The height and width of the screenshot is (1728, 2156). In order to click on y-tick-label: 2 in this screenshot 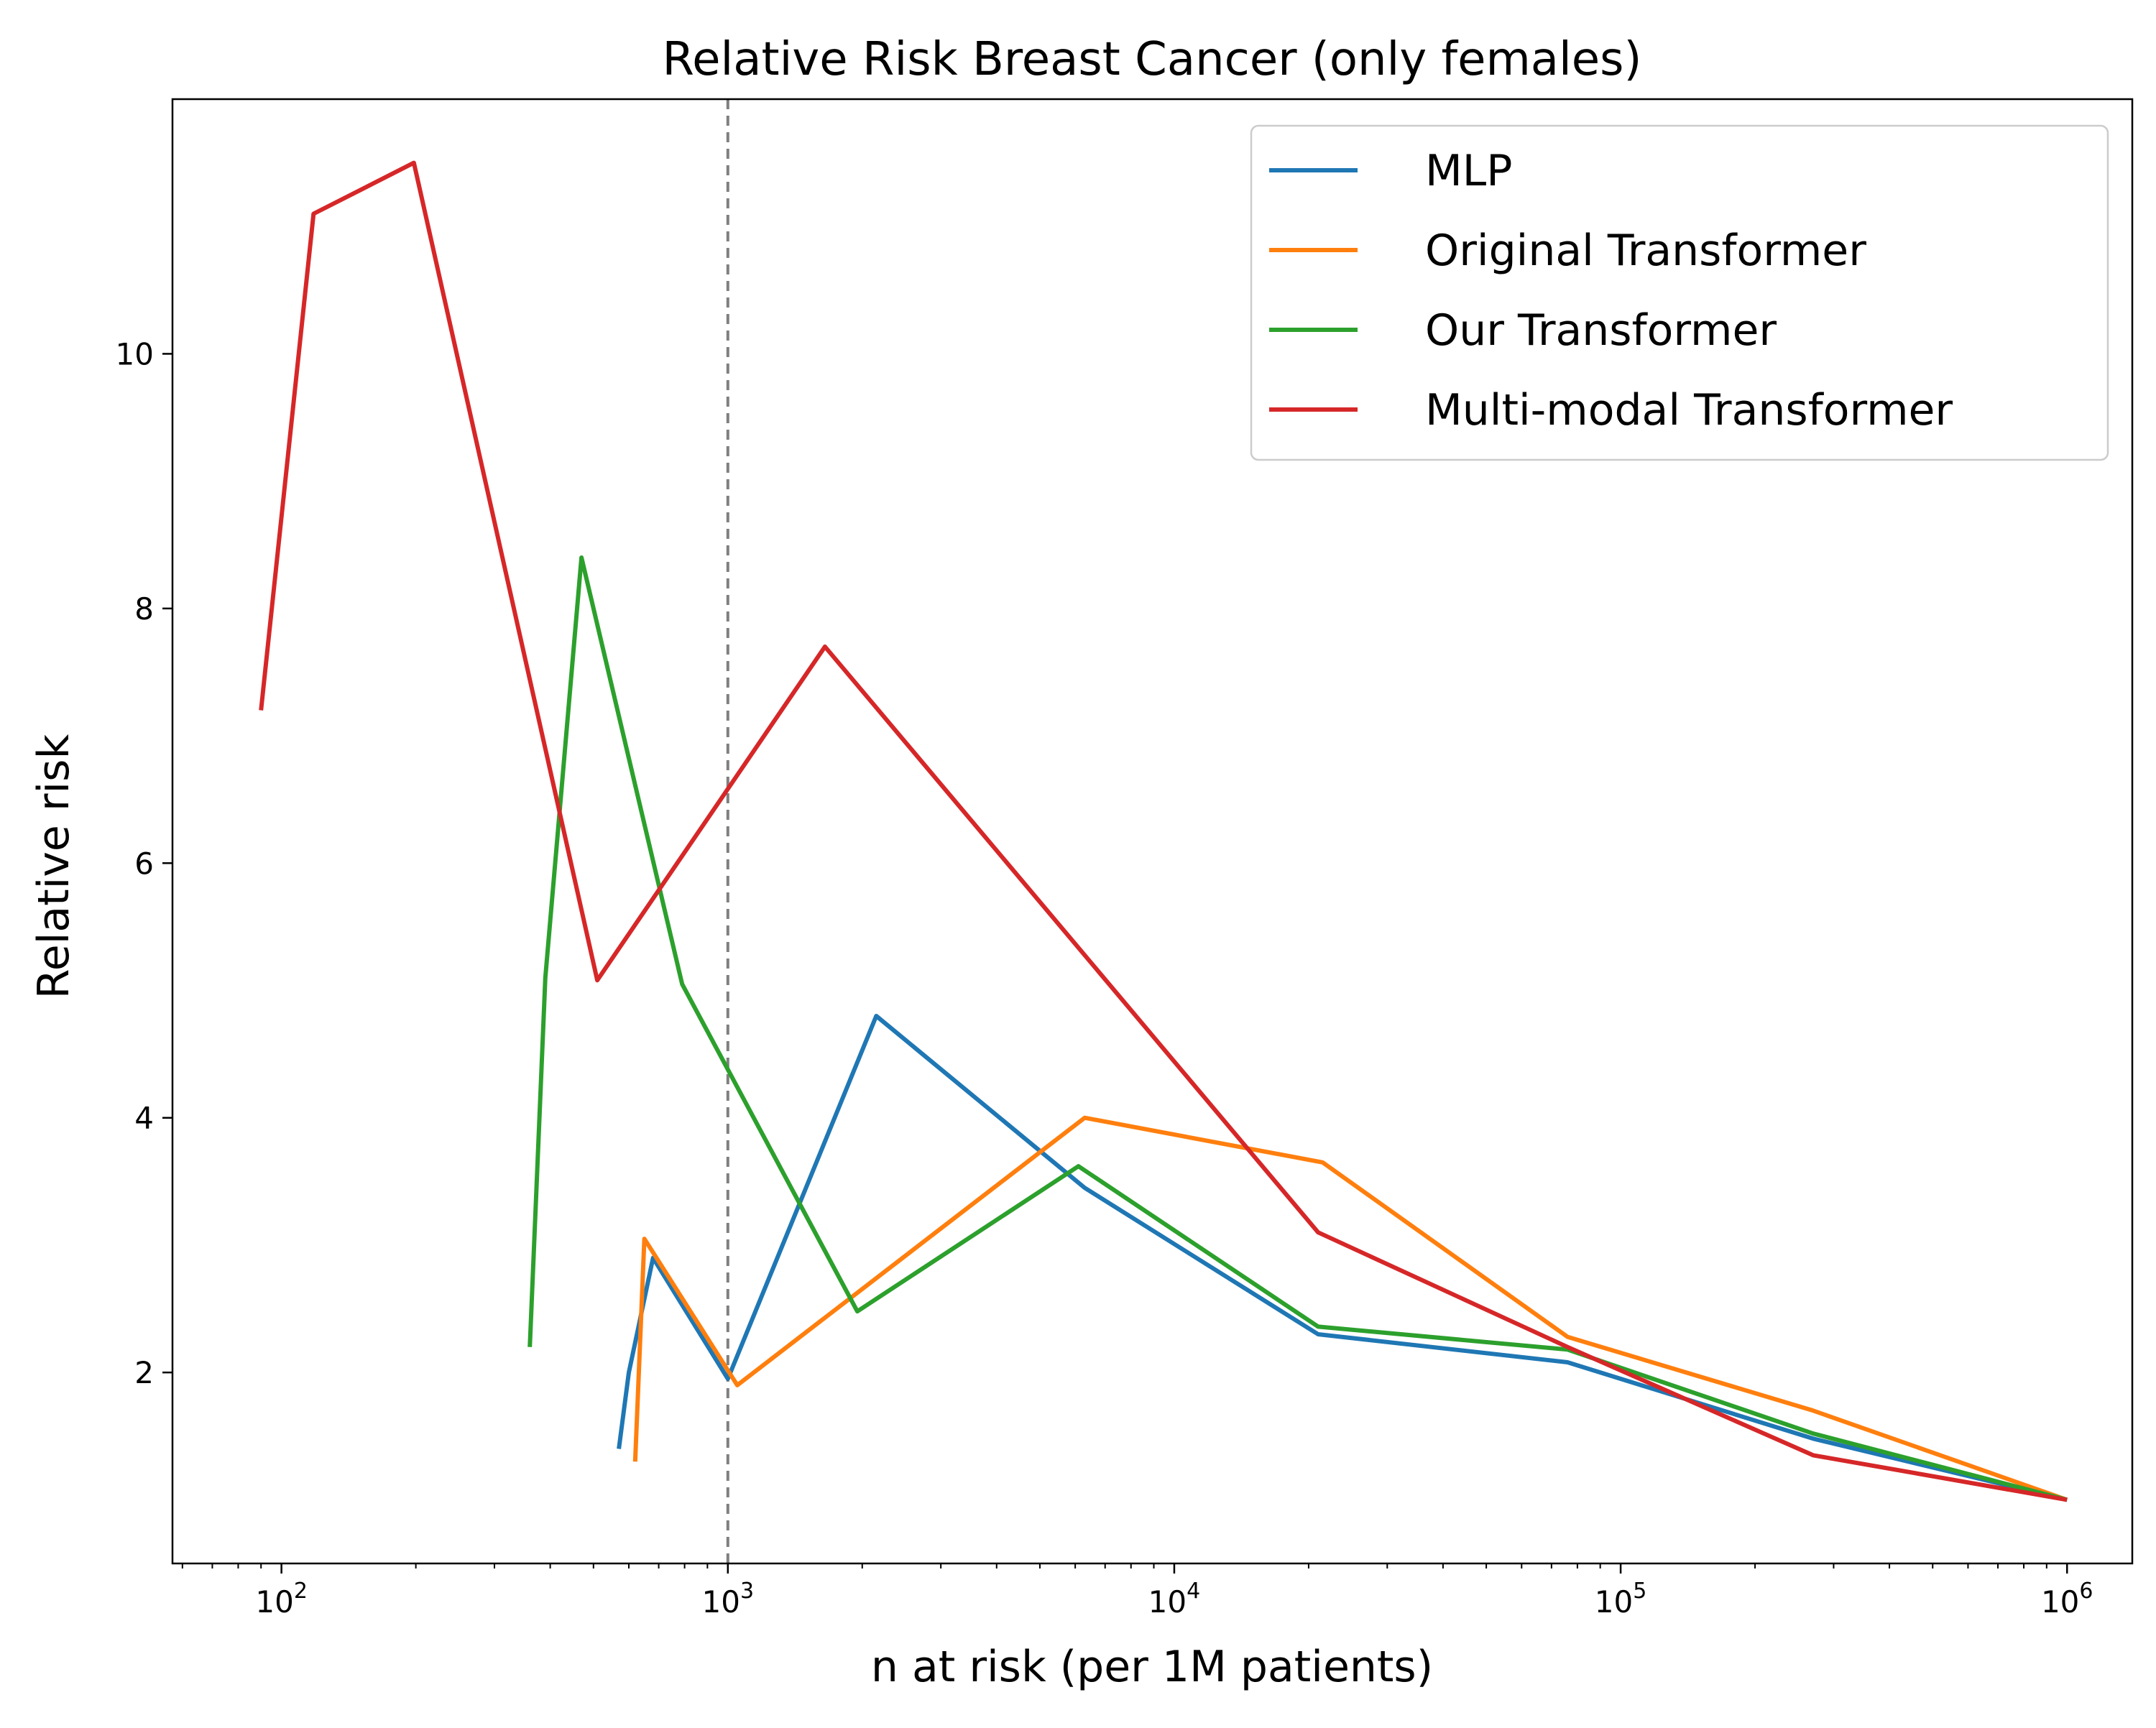, I will do `click(144, 1373)`.